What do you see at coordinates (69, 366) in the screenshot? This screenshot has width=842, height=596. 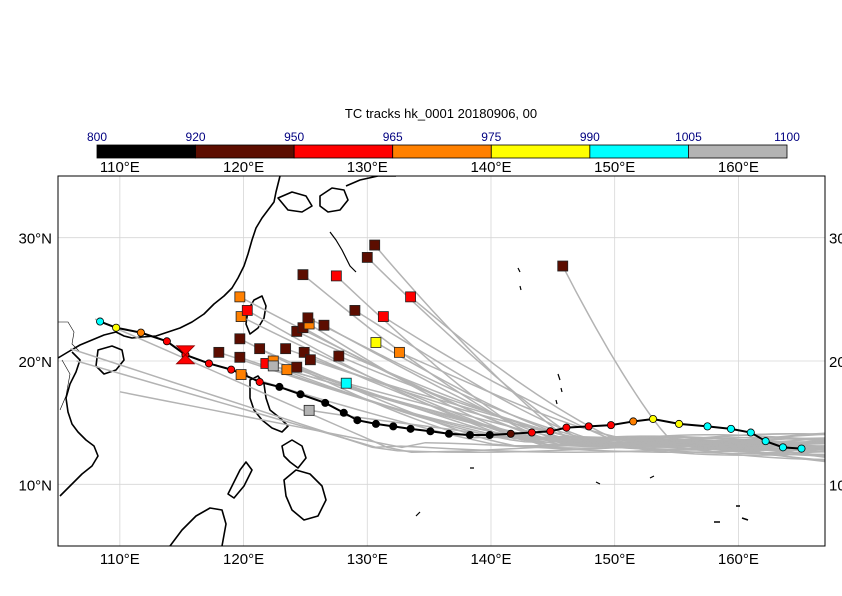 I see `political-borders` at bounding box center [69, 366].